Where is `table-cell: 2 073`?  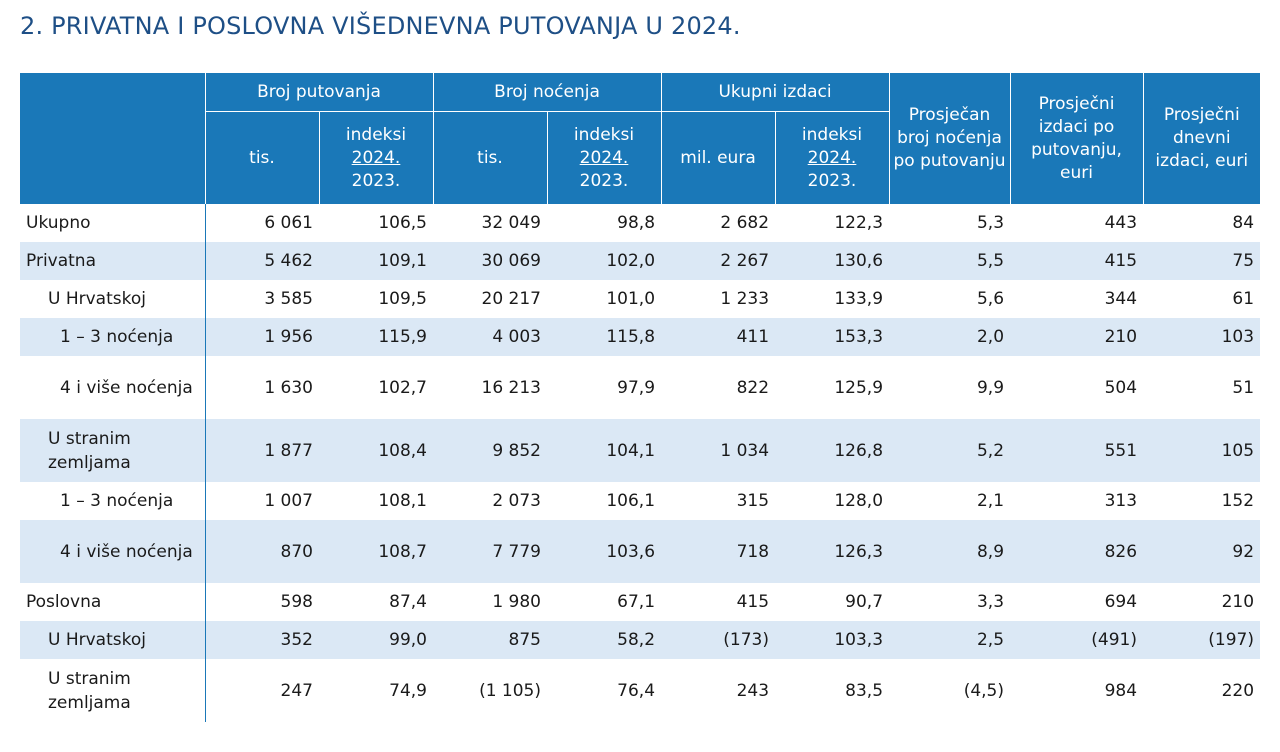
table-cell: 2 073 is located at coordinates (516, 501).